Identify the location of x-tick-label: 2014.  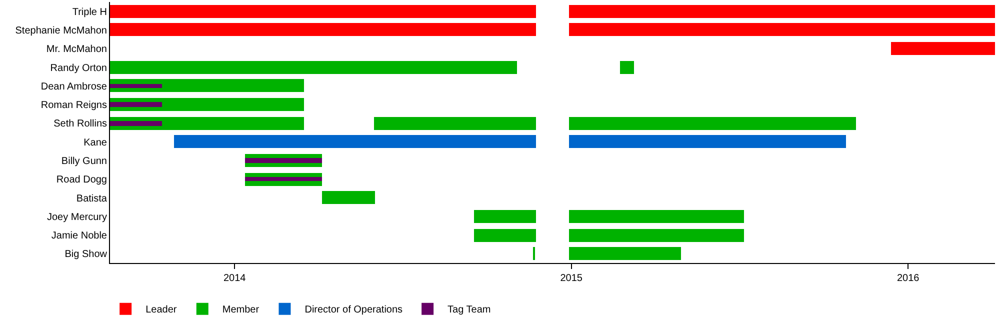
(234, 278).